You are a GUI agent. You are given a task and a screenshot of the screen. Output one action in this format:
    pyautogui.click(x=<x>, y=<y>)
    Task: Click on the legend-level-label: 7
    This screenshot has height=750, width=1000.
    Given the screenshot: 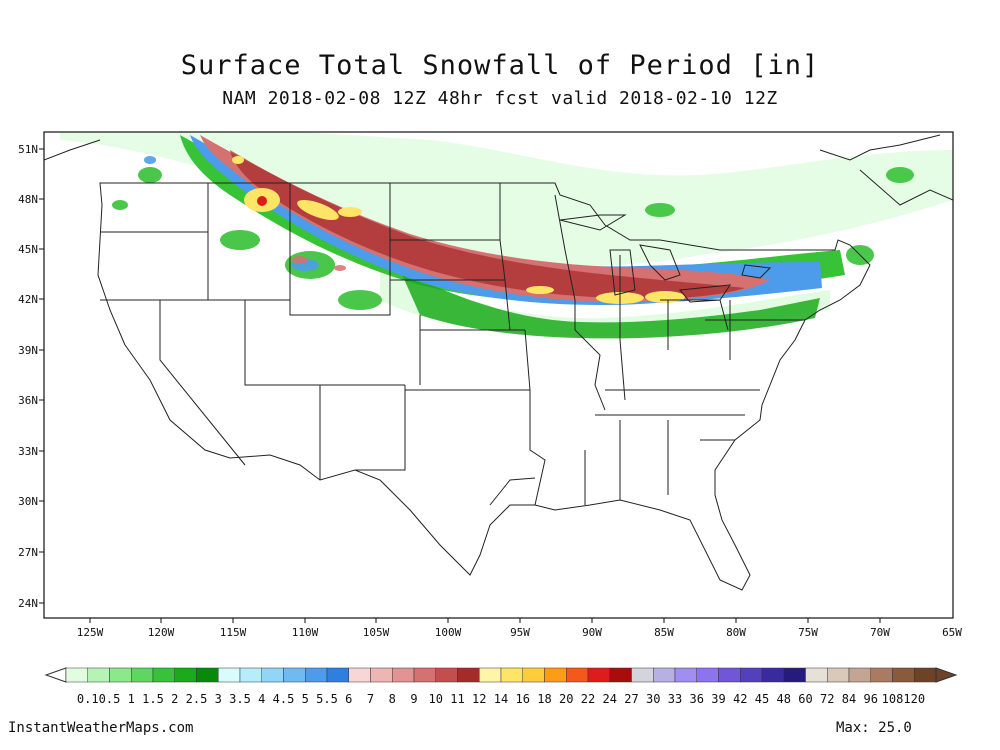 What is the action you would take?
    pyautogui.click(x=370, y=699)
    